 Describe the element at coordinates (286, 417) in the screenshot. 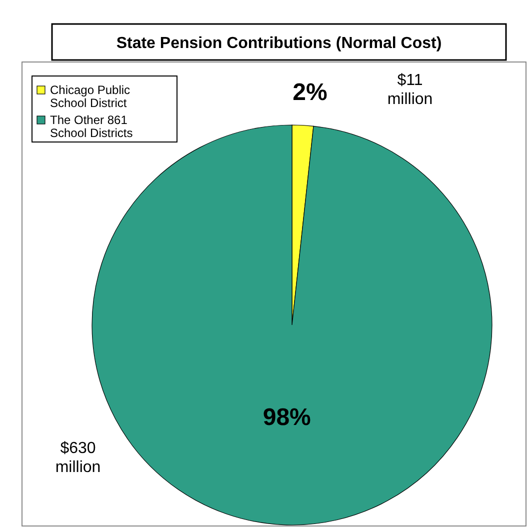

I see `text: 98%` at that location.